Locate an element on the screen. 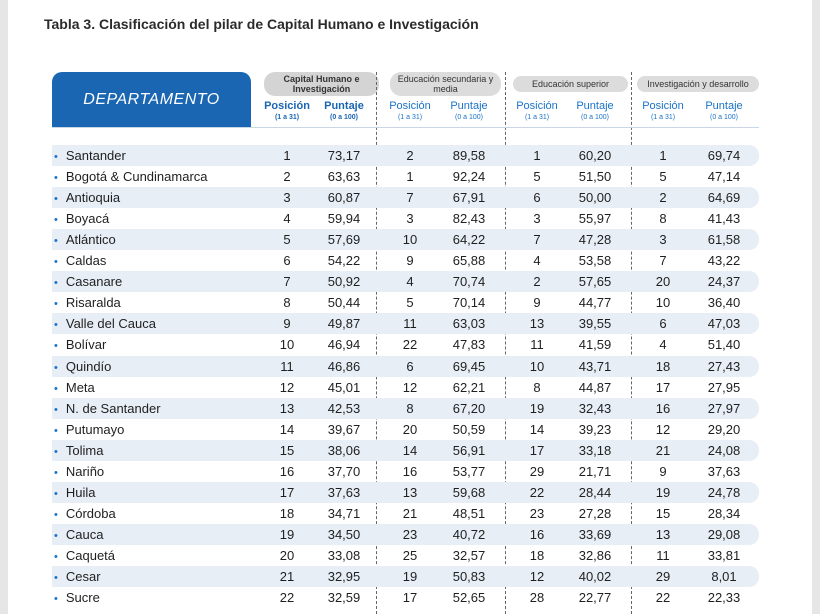 The image size is (820, 614). score-cell: 38,06 is located at coordinates (344, 450).